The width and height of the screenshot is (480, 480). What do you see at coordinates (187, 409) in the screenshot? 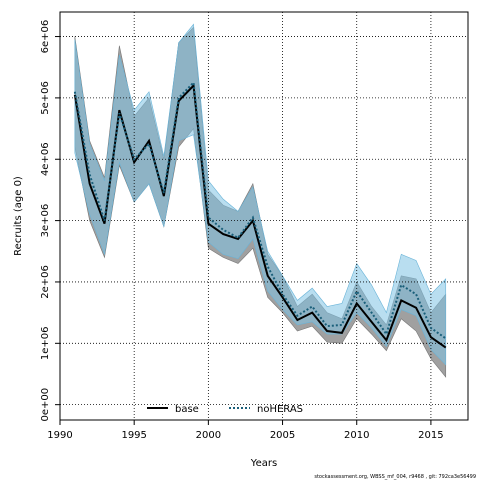
I see `legend-label-base: base` at bounding box center [187, 409].